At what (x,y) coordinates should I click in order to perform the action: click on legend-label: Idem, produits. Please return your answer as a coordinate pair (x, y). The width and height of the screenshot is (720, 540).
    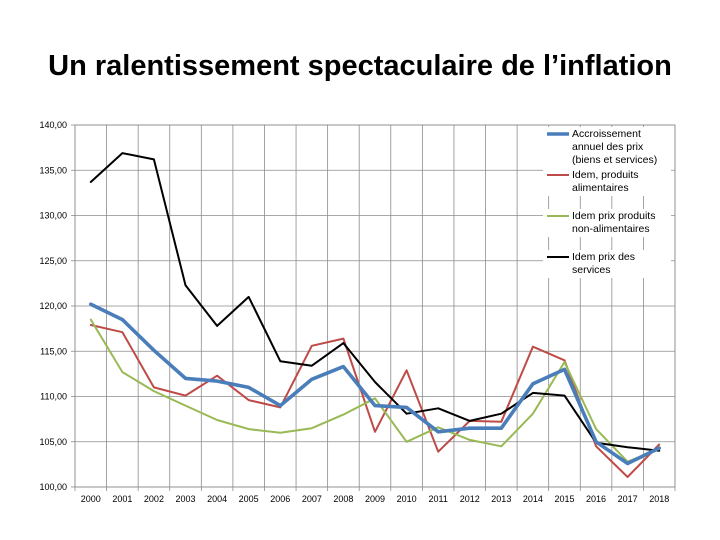
    Looking at the image, I should click on (605, 175).